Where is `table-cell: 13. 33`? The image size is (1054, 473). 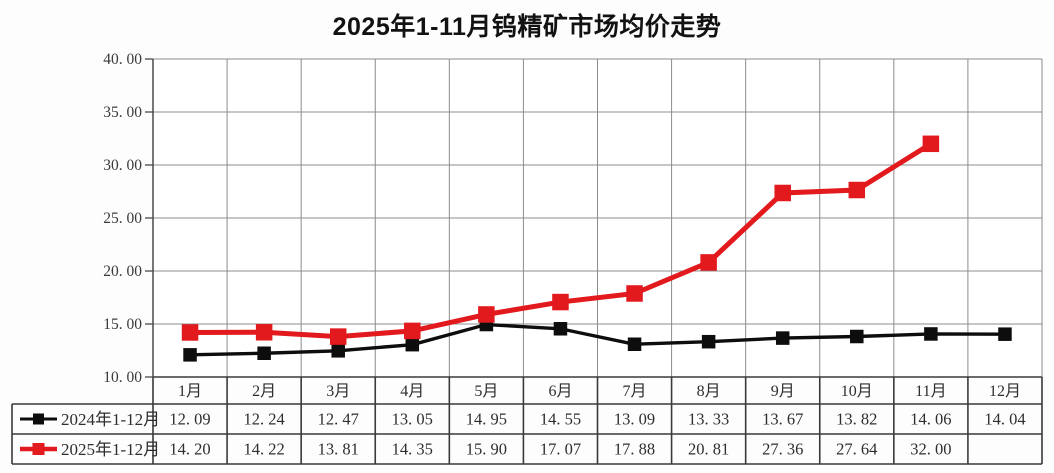
table-cell: 13. 33 is located at coordinates (708, 419).